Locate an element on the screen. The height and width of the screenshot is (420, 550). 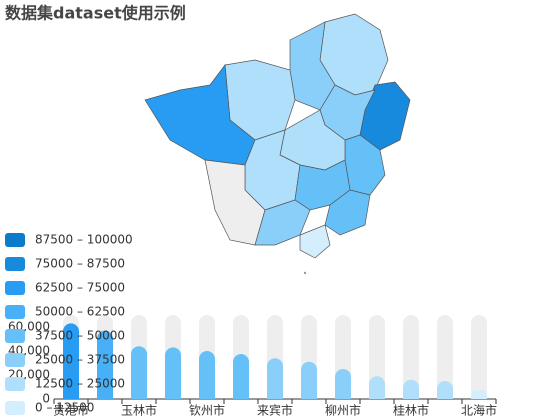
legend-label: 25000 – 37500 is located at coordinates (80, 360).